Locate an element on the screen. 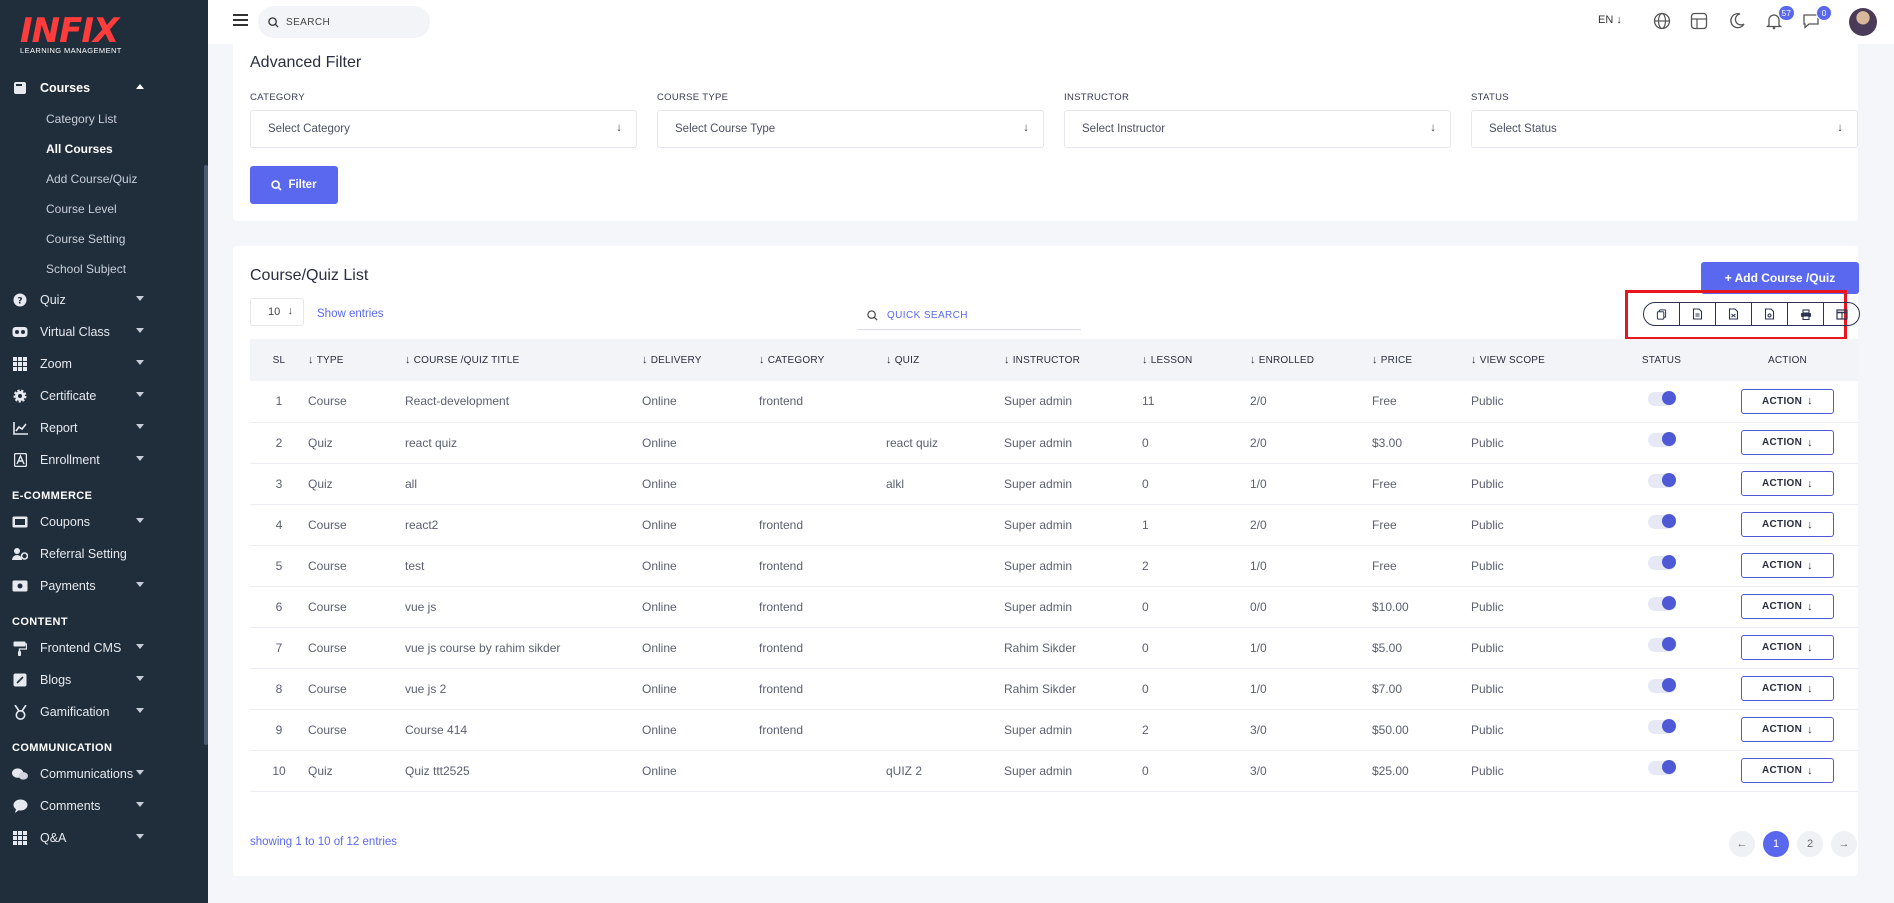 Image resolution: width=1894 pixels, height=903 pixels. cell-category: frontend is located at coordinates (781, 729).